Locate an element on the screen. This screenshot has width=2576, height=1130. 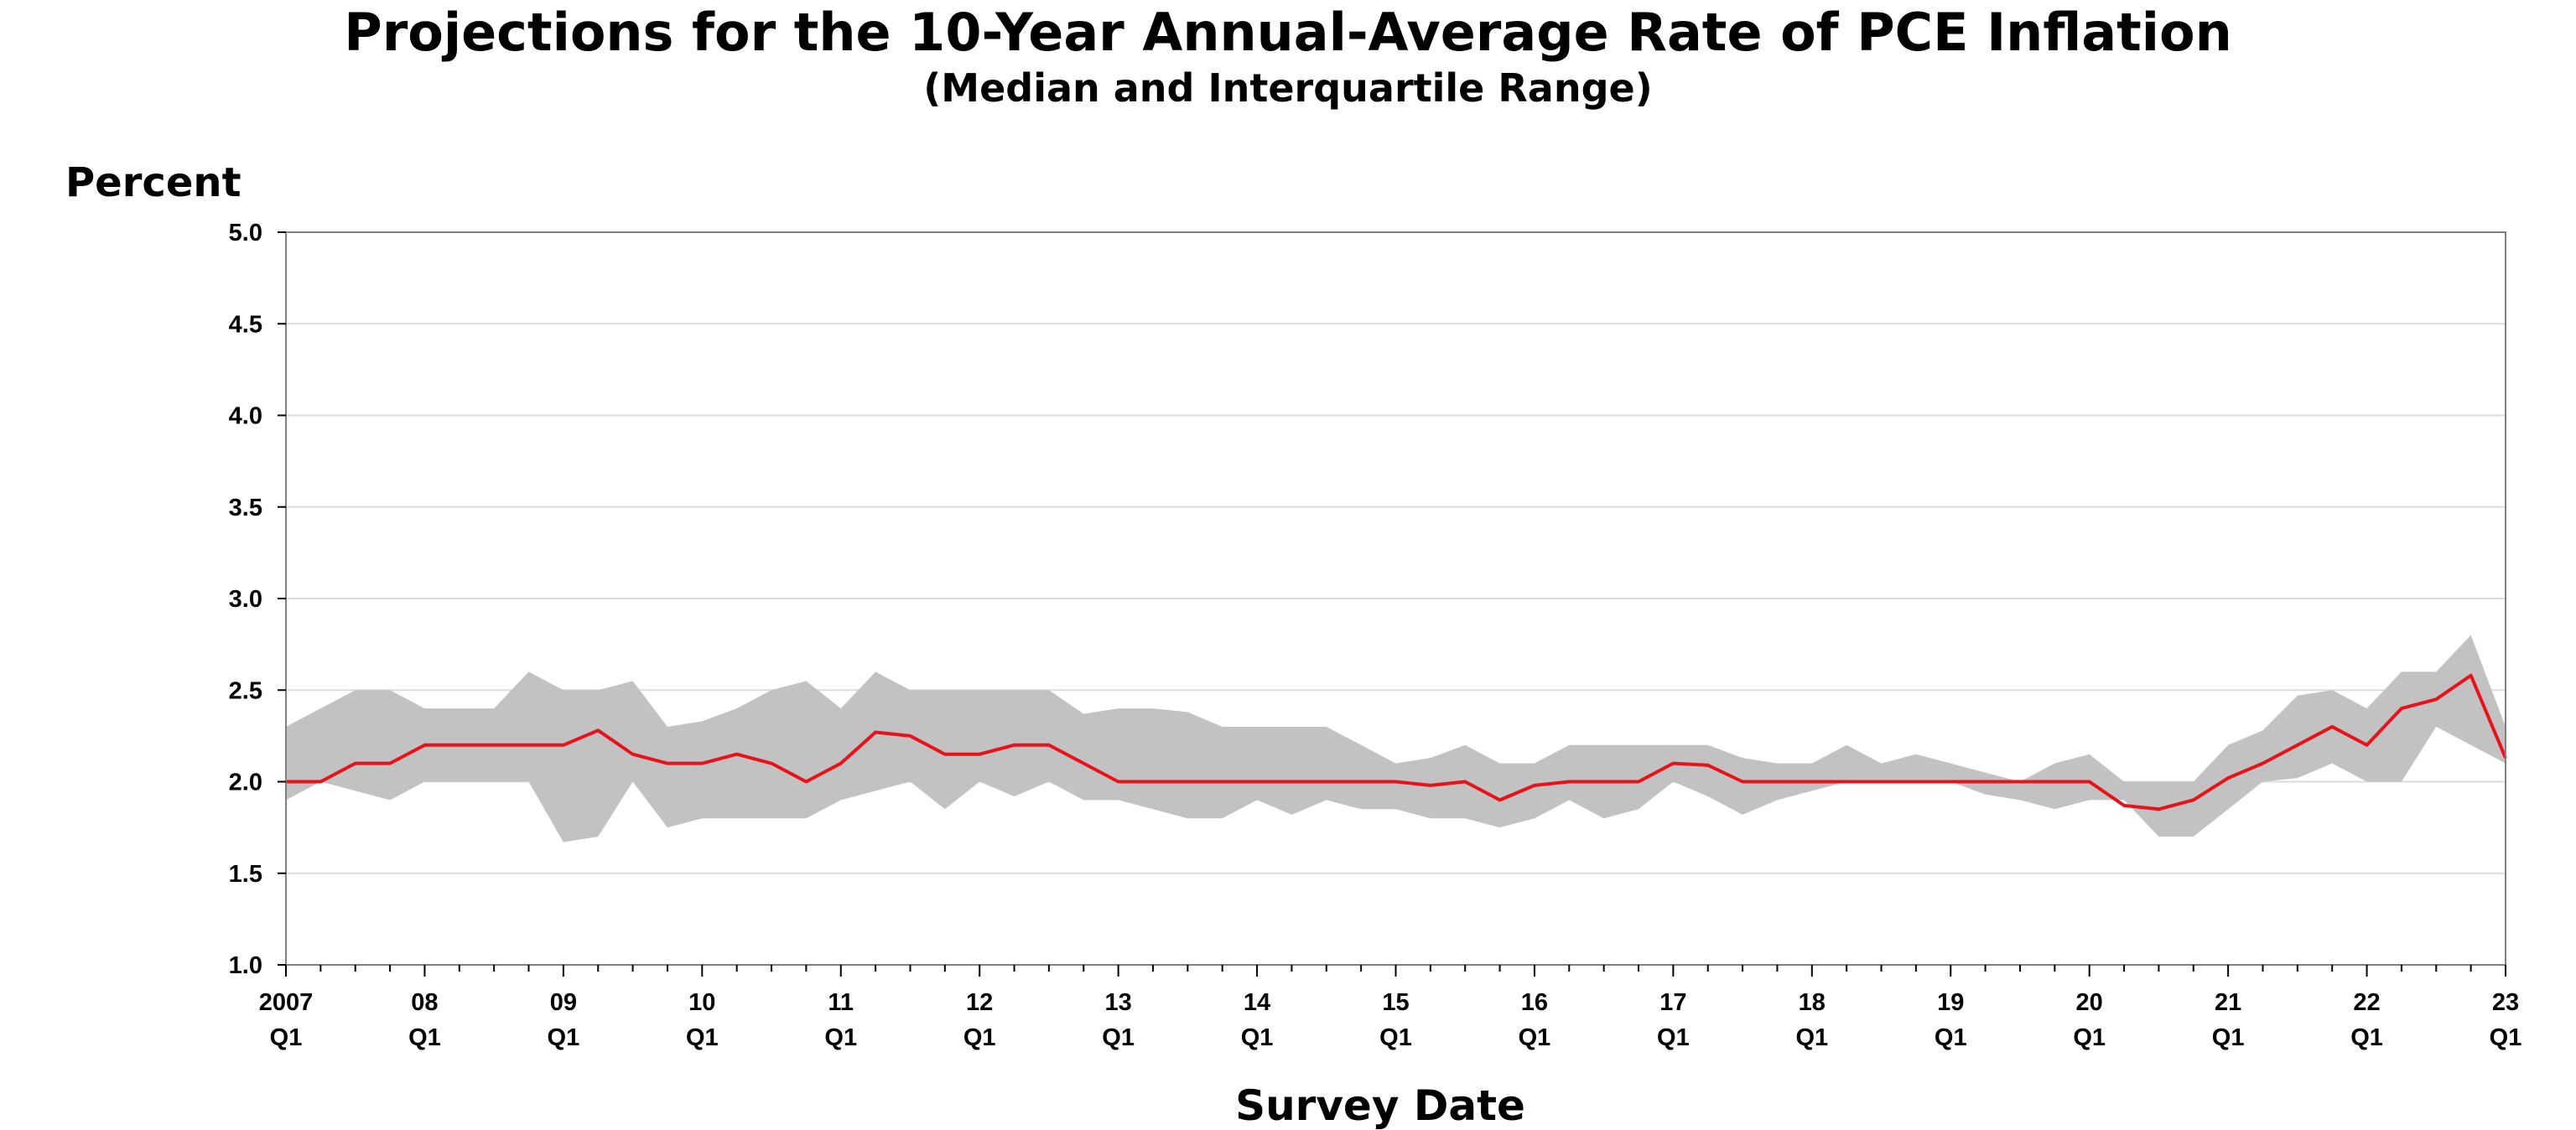
x-tick-label-year: 10 is located at coordinates (701, 1002).